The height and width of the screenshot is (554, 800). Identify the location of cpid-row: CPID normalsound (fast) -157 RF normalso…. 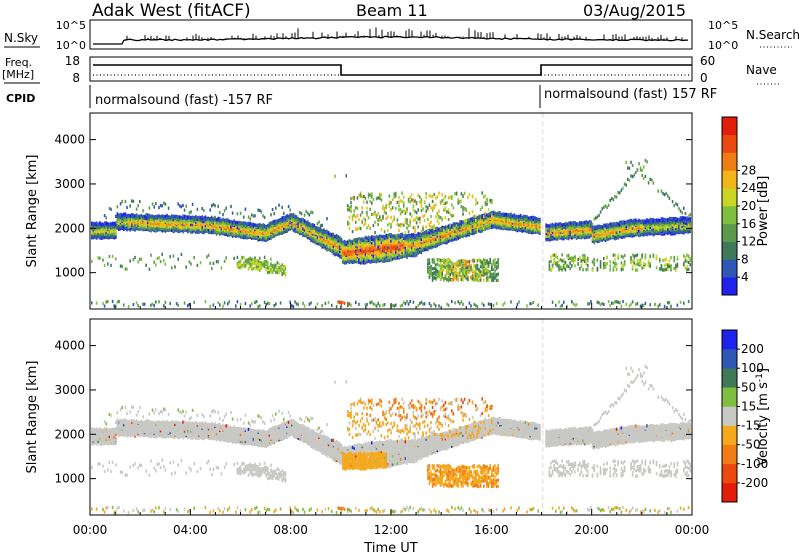
(361, 96).